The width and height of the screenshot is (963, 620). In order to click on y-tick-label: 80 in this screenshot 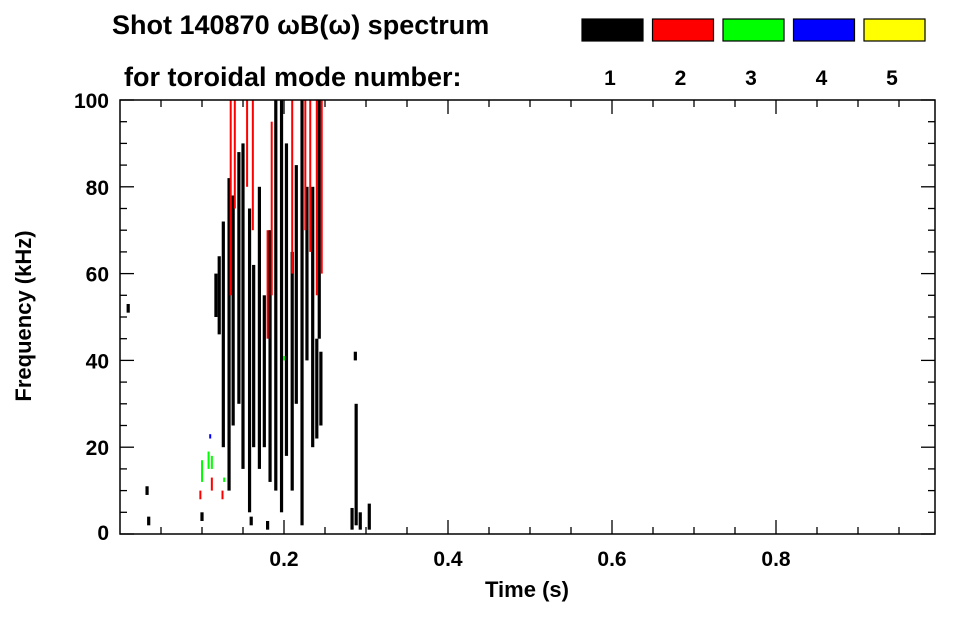, I will do `click(97, 188)`.